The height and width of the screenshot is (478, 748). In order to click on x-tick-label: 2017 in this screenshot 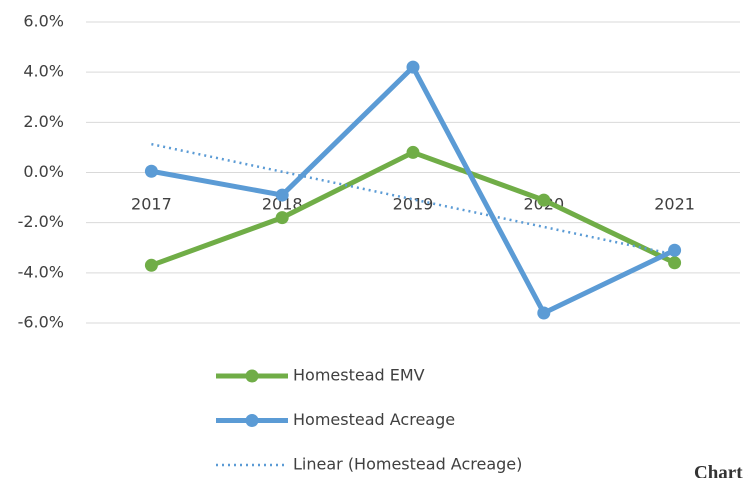, I will do `click(151, 204)`.